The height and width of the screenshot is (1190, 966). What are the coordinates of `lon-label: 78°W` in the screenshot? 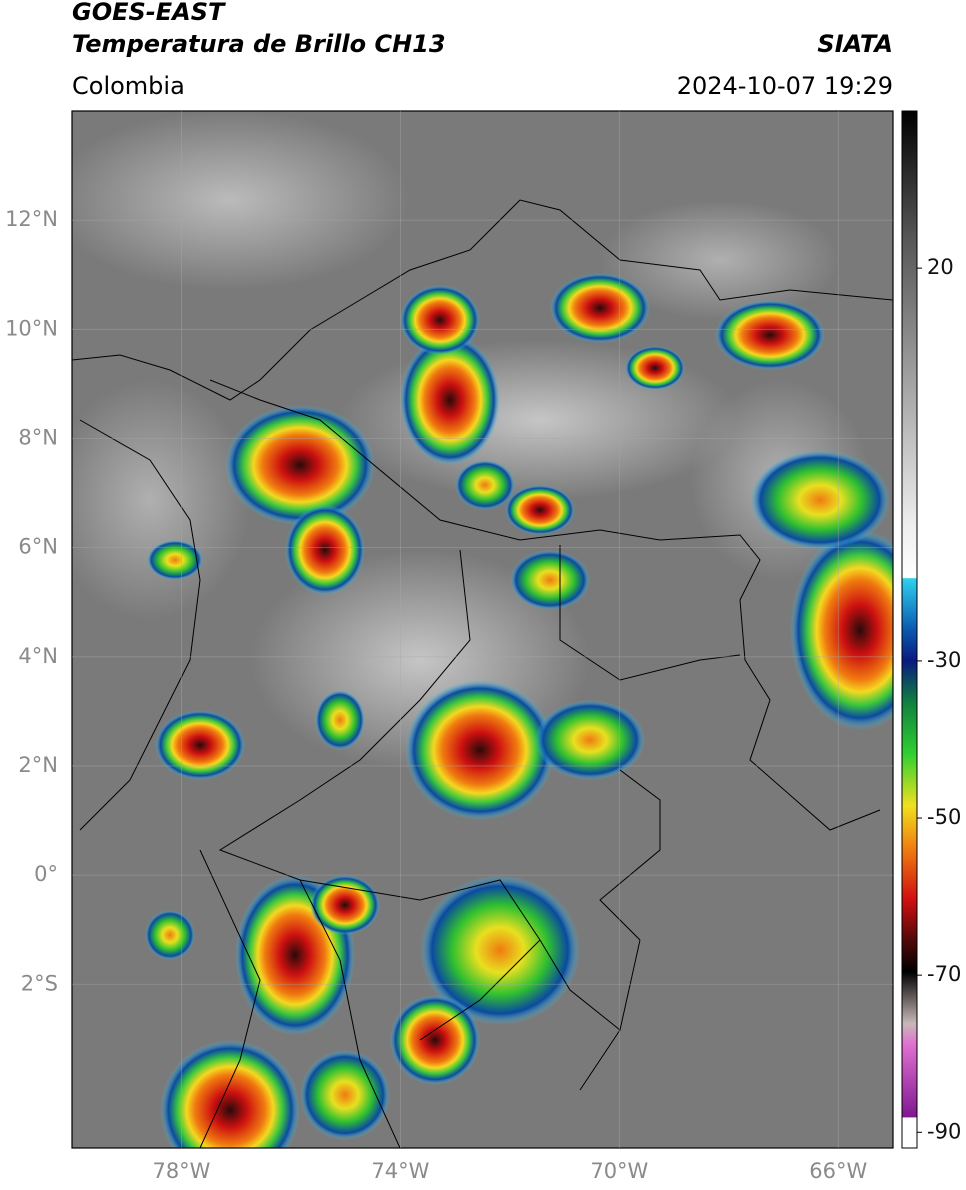 It's located at (181, 1171).